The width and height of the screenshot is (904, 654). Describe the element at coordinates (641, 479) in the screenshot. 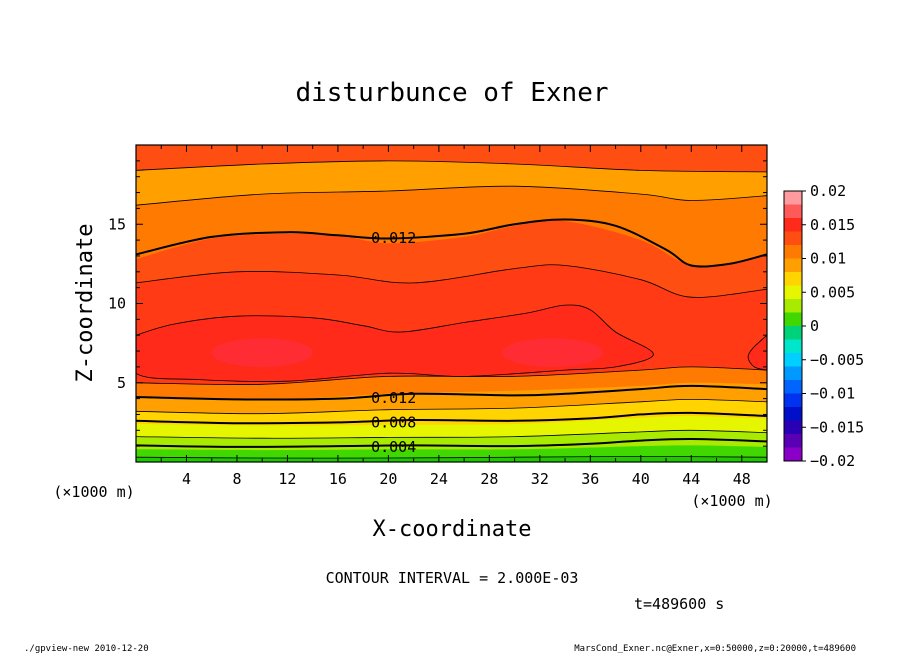

I see `x-tick-label-9: 40` at that location.